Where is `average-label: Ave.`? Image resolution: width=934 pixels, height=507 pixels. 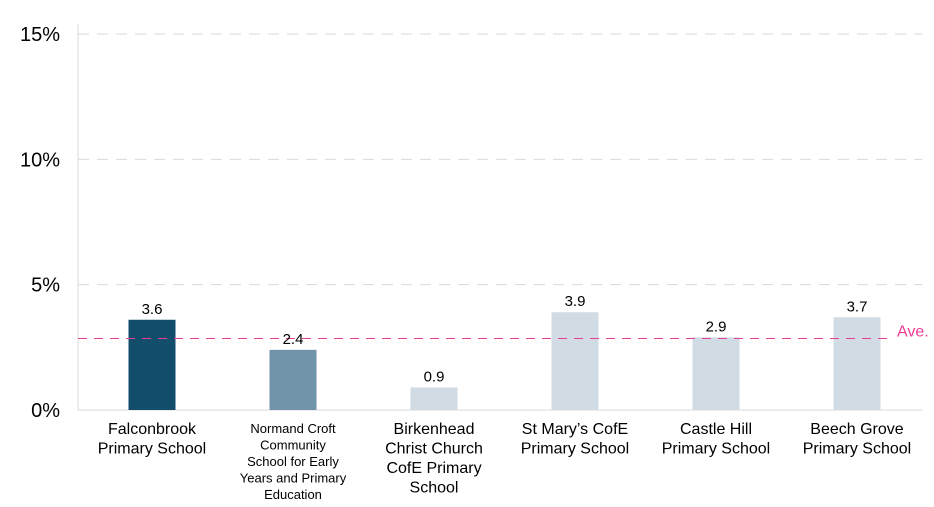 average-label: Ave. is located at coordinates (913, 332).